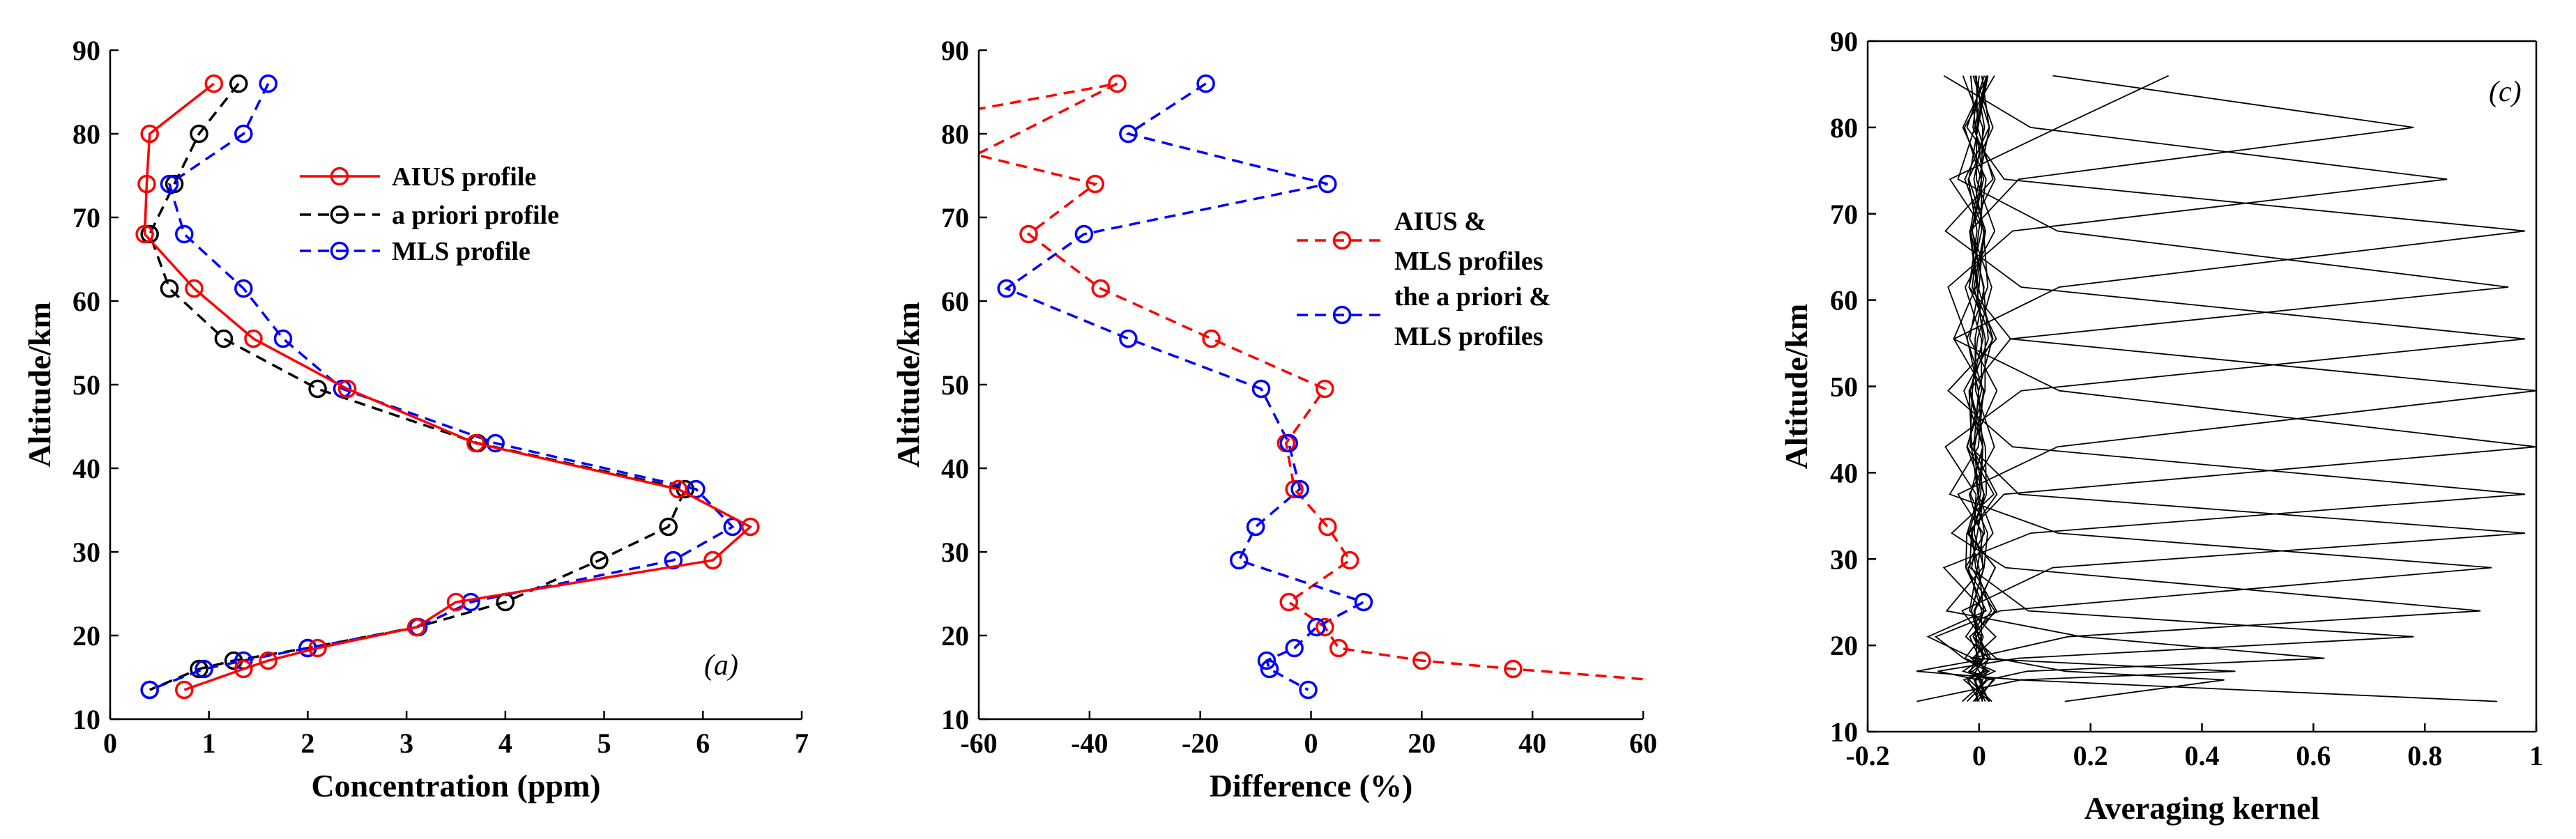 The height and width of the screenshot is (839, 2576). I want to click on panel-a-x-tick-label: 0, so click(110, 743).